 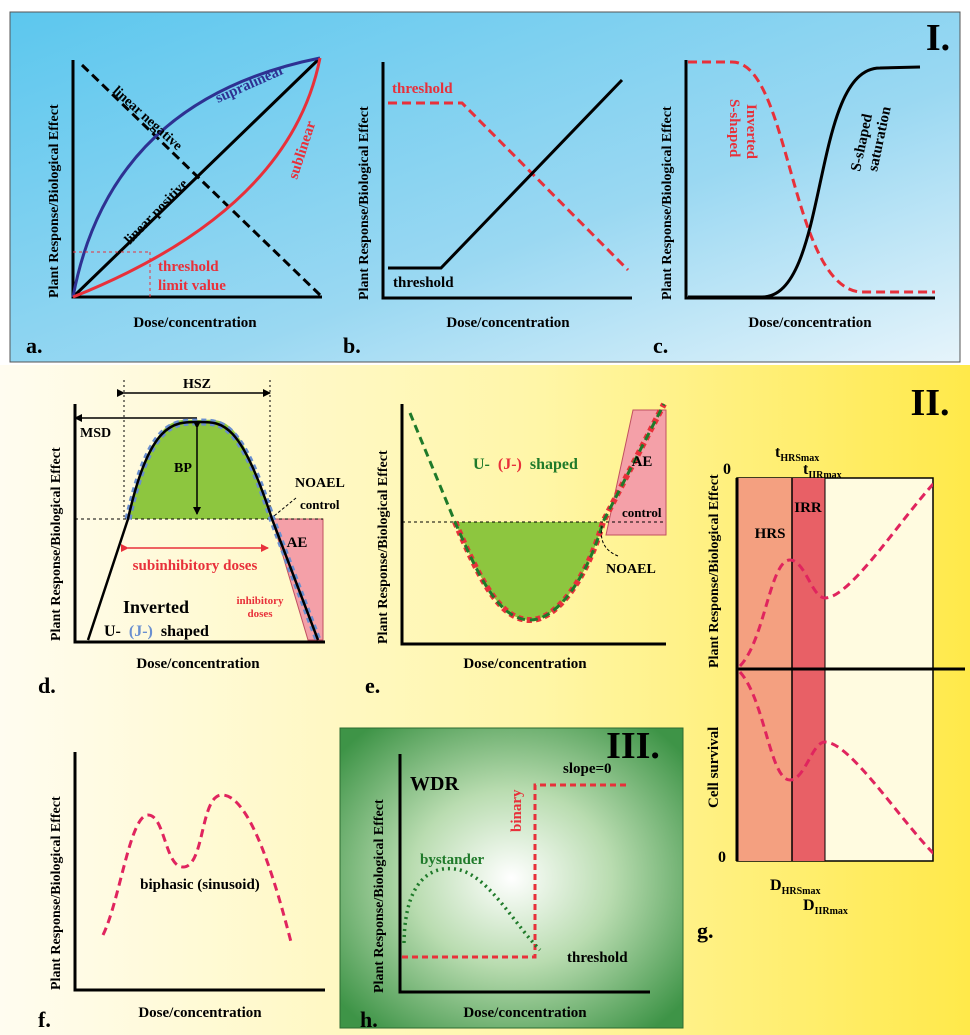 I want to click on panel-d-bp-label: BP, so click(x=183, y=468).